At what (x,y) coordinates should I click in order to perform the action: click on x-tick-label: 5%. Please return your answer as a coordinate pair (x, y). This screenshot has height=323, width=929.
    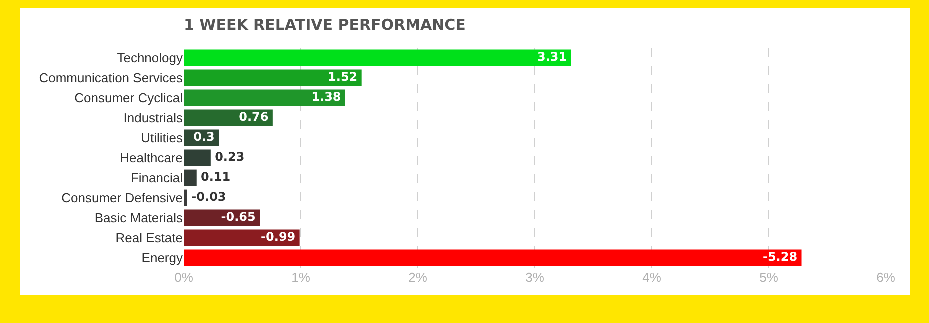
    Looking at the image, I should click on (769, 277).